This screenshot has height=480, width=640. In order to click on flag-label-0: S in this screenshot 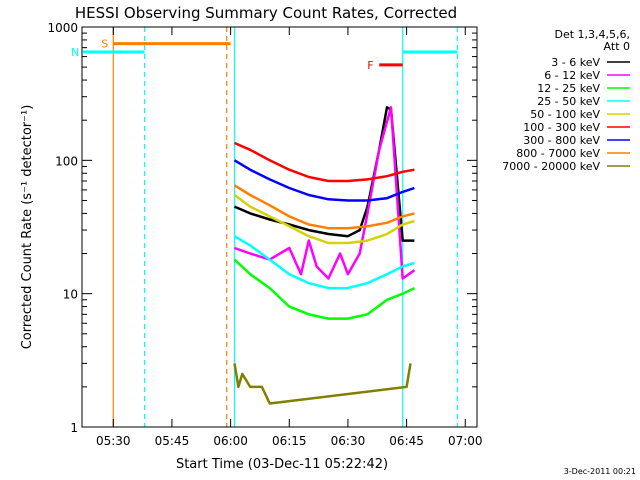, I will do `click(104, 44)`.